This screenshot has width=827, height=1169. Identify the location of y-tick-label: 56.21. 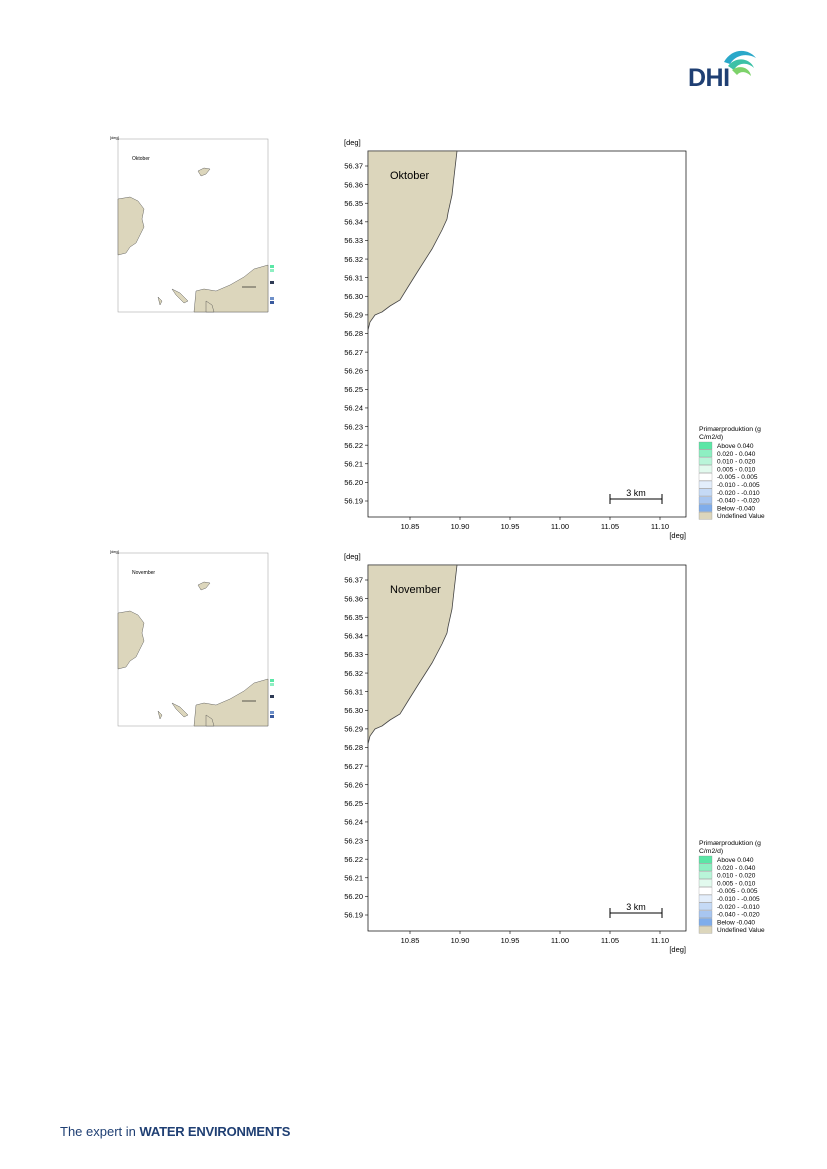
(353, 463).